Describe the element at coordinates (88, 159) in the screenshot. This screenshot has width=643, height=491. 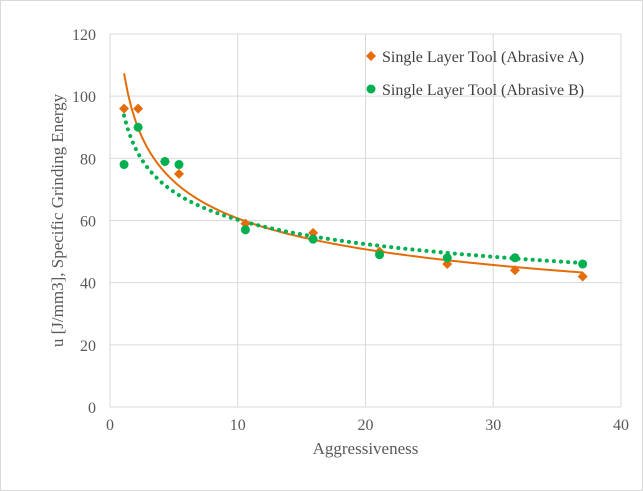
I see `y-tick-label: 80` at that location.